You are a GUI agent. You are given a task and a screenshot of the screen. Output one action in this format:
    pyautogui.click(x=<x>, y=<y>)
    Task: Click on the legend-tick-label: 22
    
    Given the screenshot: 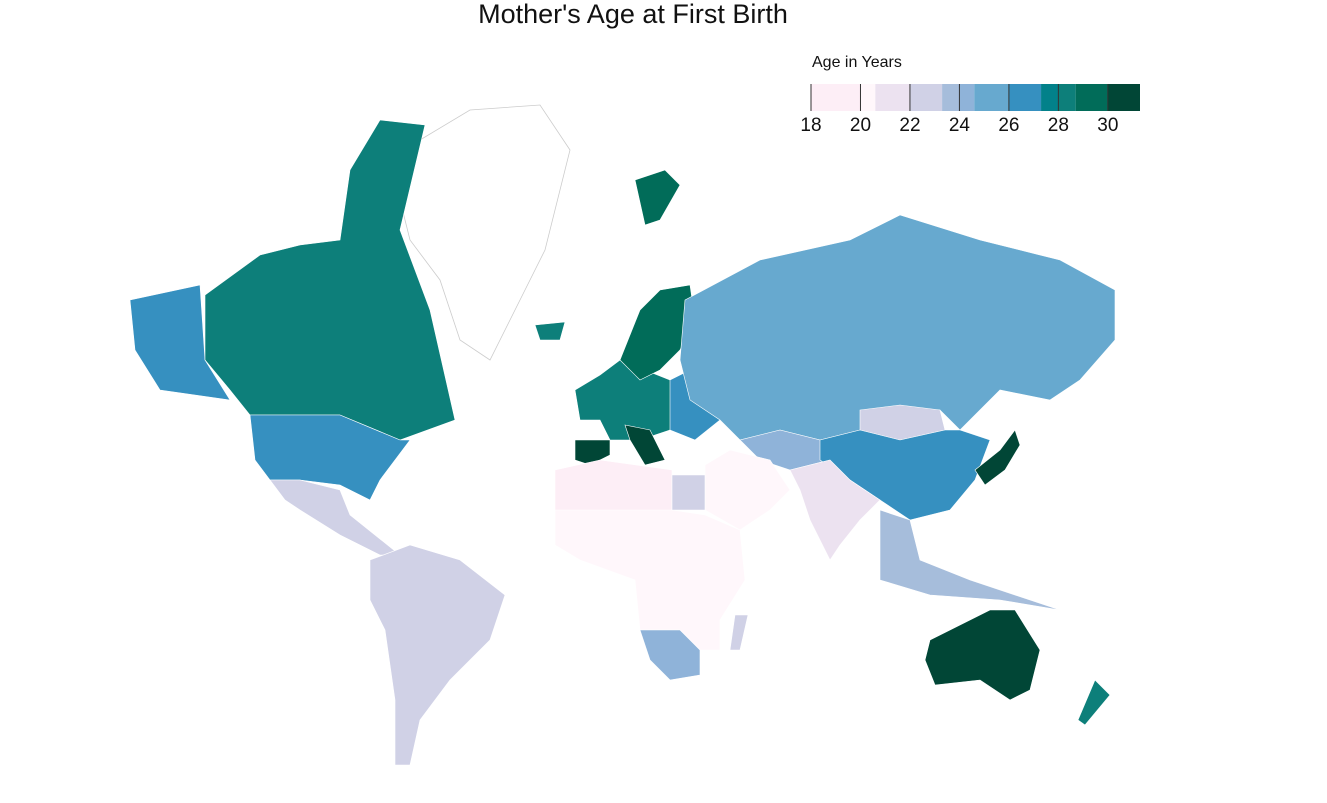 What is the action you would take?
    pyautogui.click(x=909, y=125)
    